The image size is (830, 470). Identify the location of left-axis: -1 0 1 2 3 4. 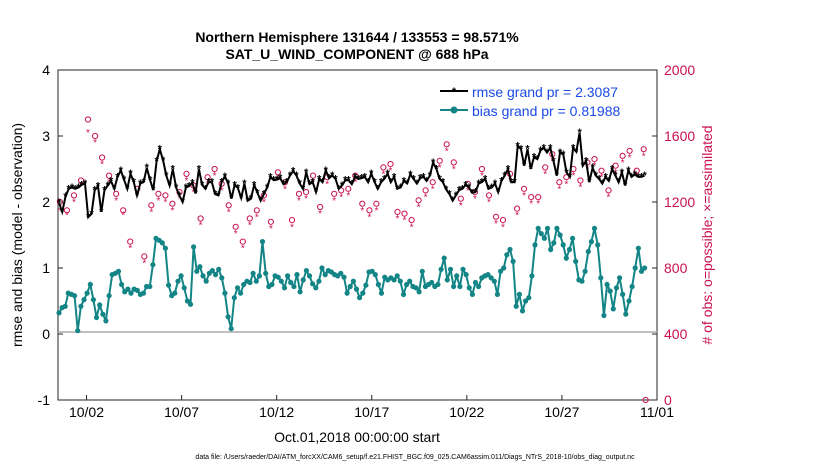
(50, 235).